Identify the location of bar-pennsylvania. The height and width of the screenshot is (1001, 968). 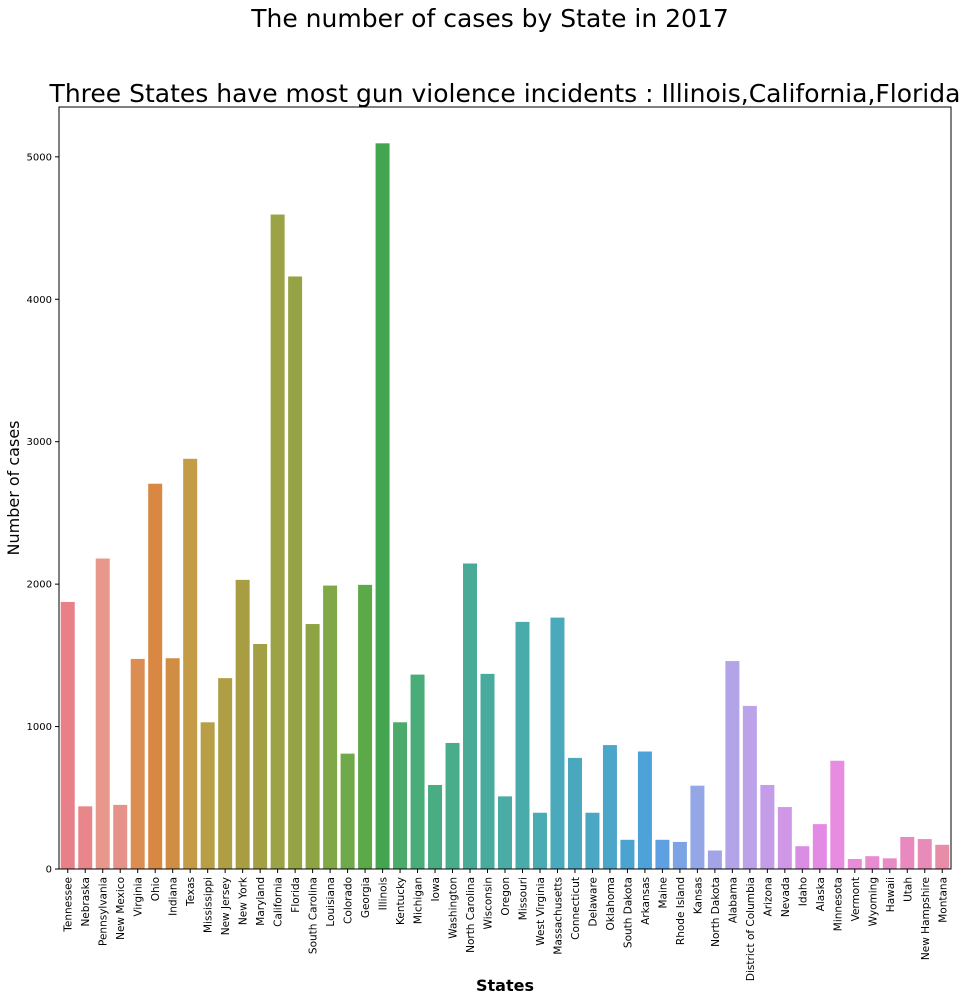
(102, 713).